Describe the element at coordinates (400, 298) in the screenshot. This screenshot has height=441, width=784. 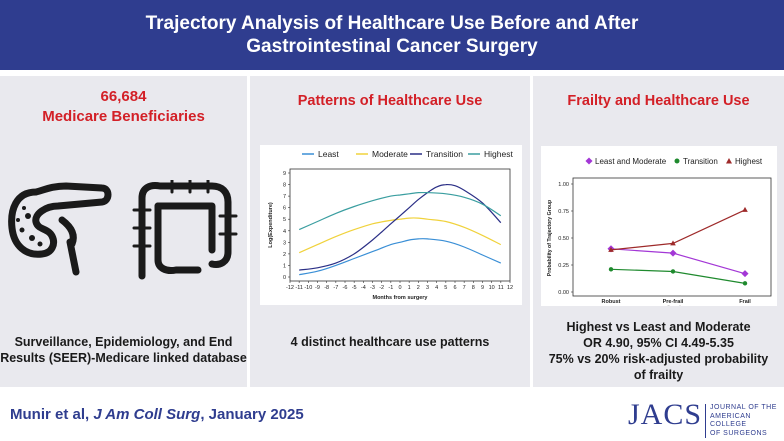
I see `x-axis-label: Months from surgery` at that location.